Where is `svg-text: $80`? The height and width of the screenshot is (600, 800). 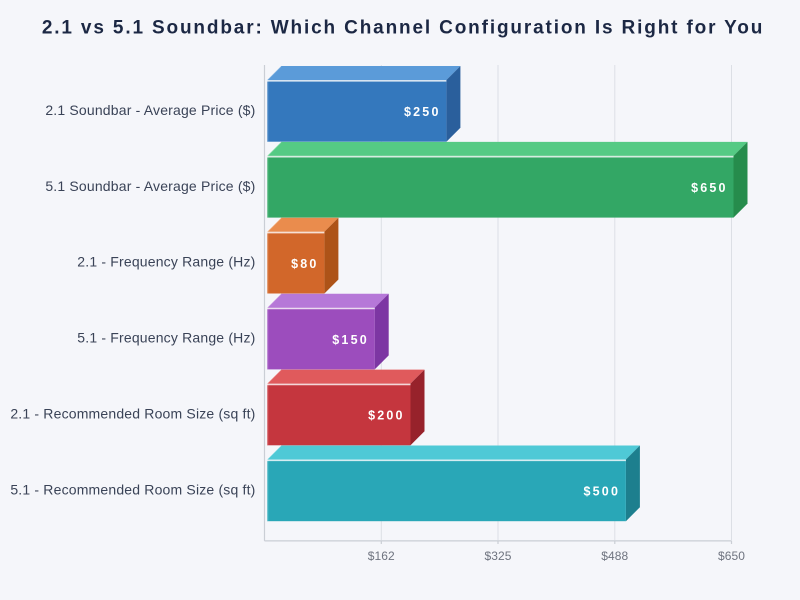 svg-text: $80 is located at coordinates (304, 264).